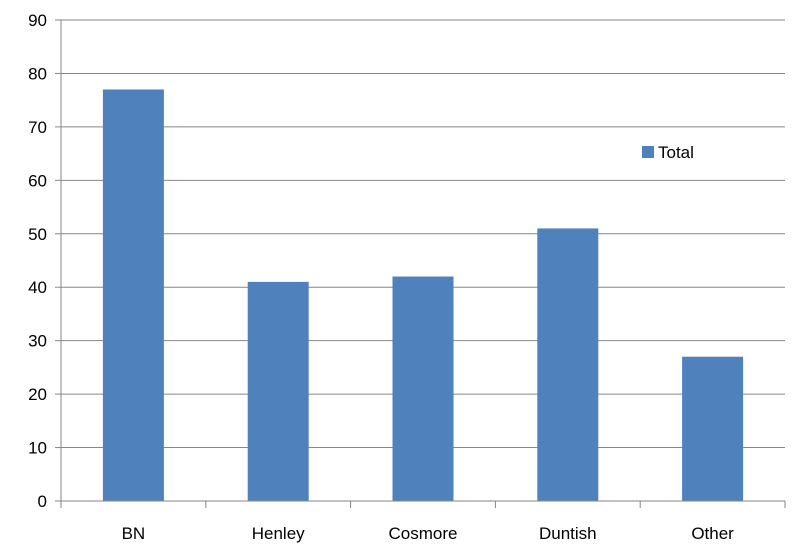 This screenshot has height=554, width=798. What do you see at coordinates (37, 394) in the screenshot?
I see `y-tick-label: 20` at bounding box center [37, 394].